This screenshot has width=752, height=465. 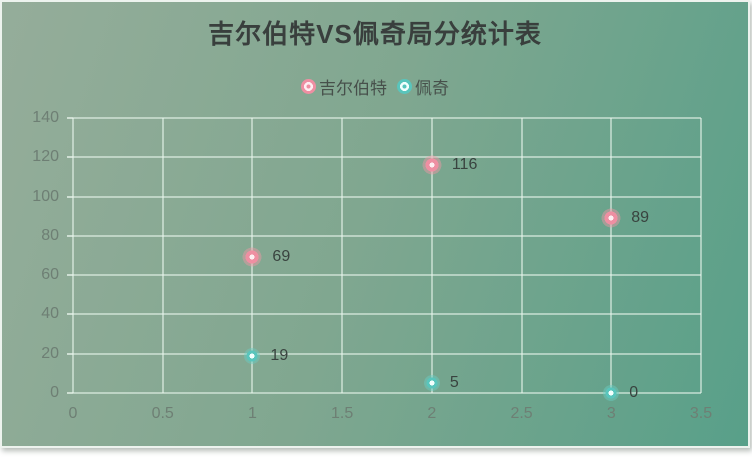 I want to click on chart-legend: 吉尔伯特 佩奇, so click(x=375, y=86).